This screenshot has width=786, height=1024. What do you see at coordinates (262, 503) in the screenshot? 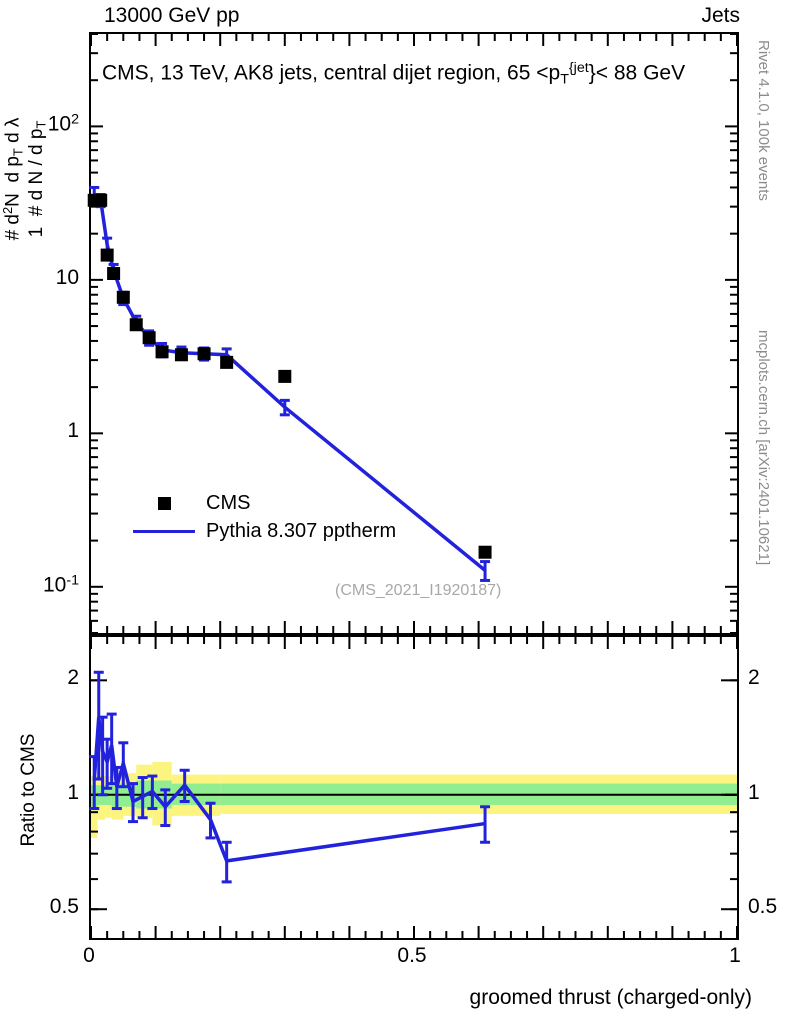
I see `legend-item-cms: CMS` at bounding box center [262, 503].